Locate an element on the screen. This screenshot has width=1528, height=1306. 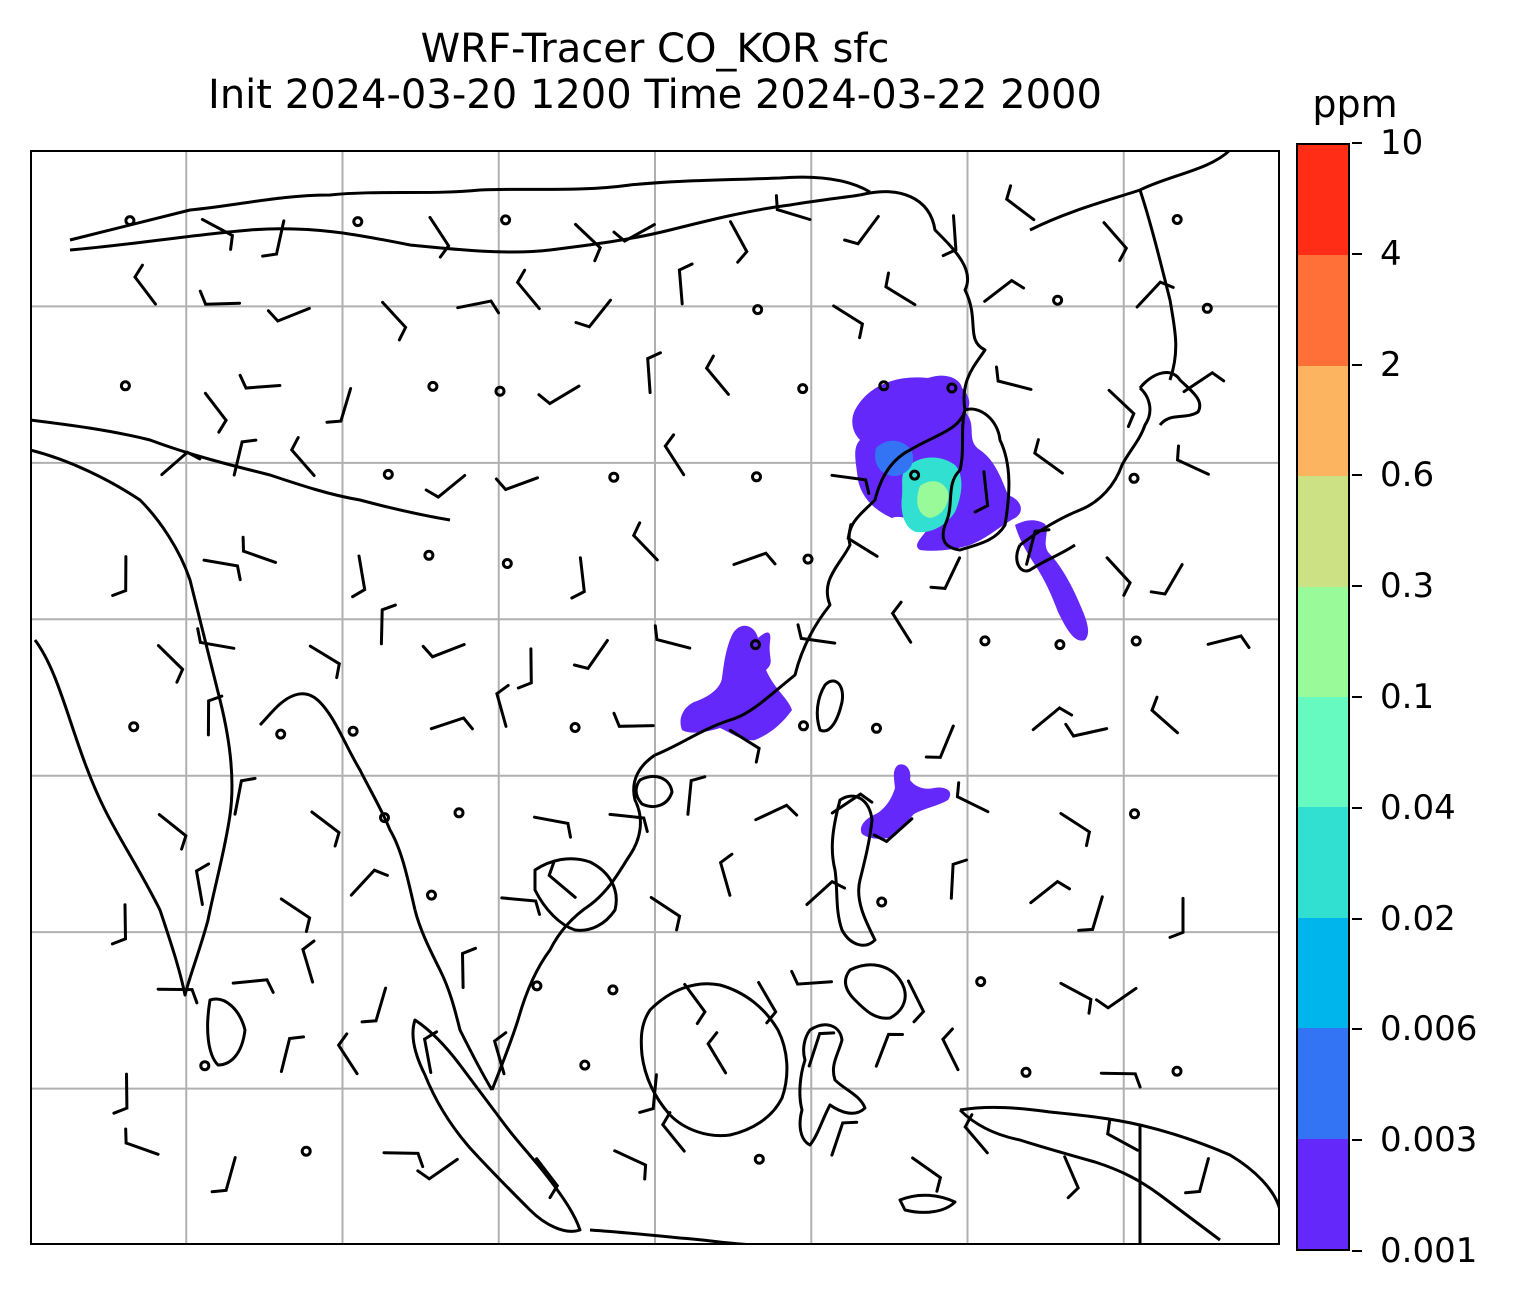
title-line-variable: WRF-Tracer CO_KOR sfc is located at coordinates (655, 49).